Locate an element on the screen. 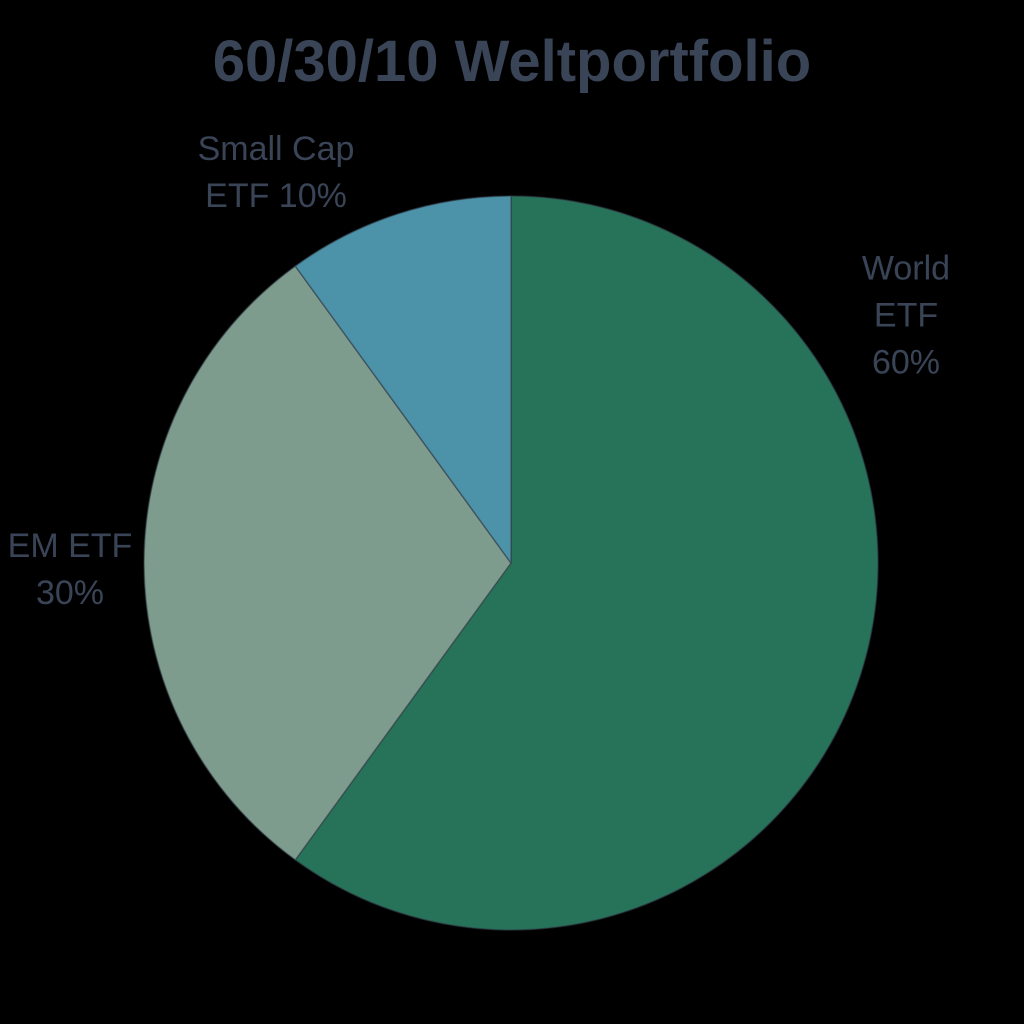 This screenshot has width=1024, height=1024. slice-label-world-etf: World ETF 60% is located at coordinates (906, 315).